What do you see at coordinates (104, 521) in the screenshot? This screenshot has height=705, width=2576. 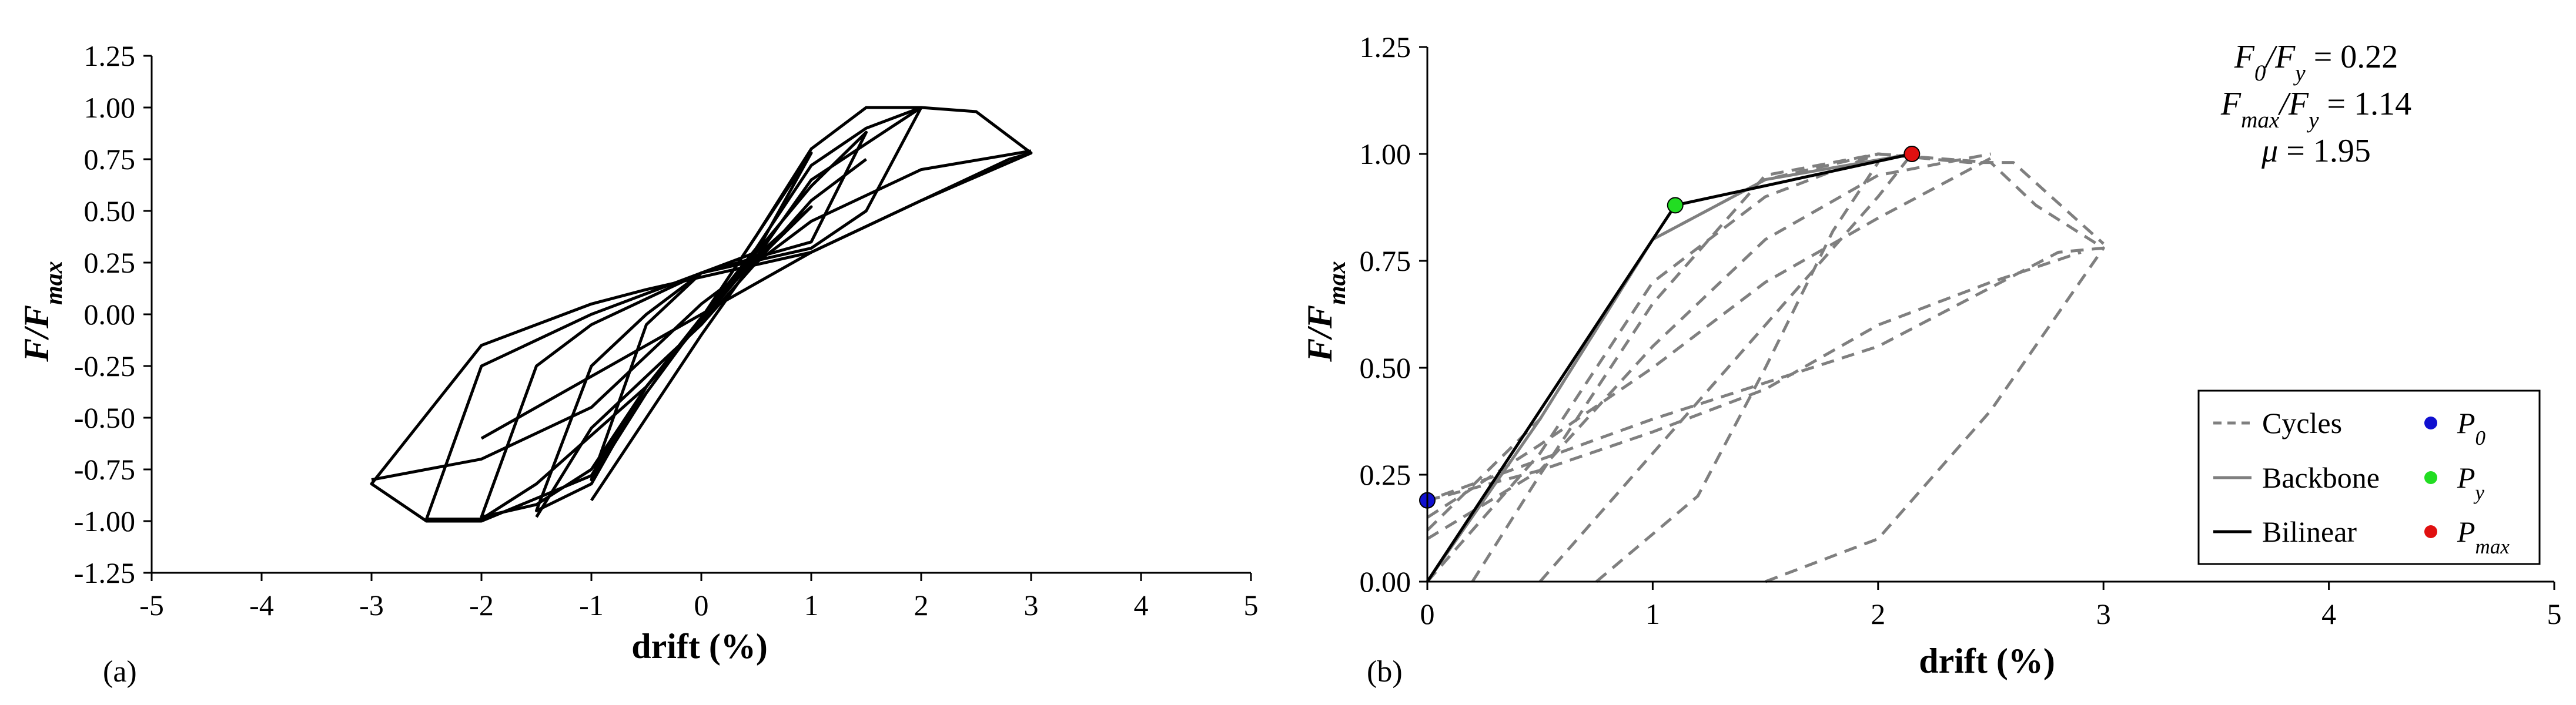 I see `y-tick-label: -1.00` at bounding box center [104, 521].